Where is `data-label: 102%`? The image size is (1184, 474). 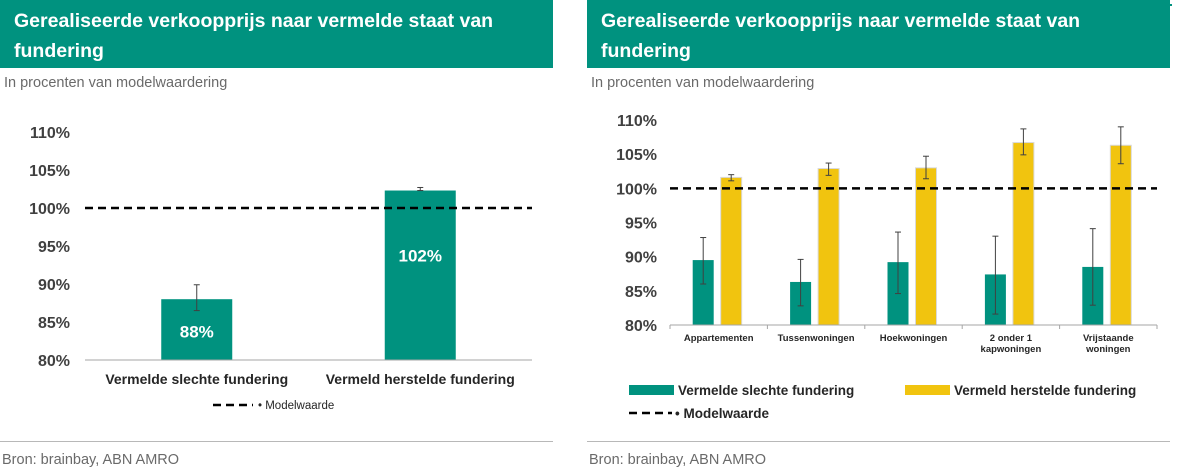
data-label: 102% is located at coordinates (420, 255).